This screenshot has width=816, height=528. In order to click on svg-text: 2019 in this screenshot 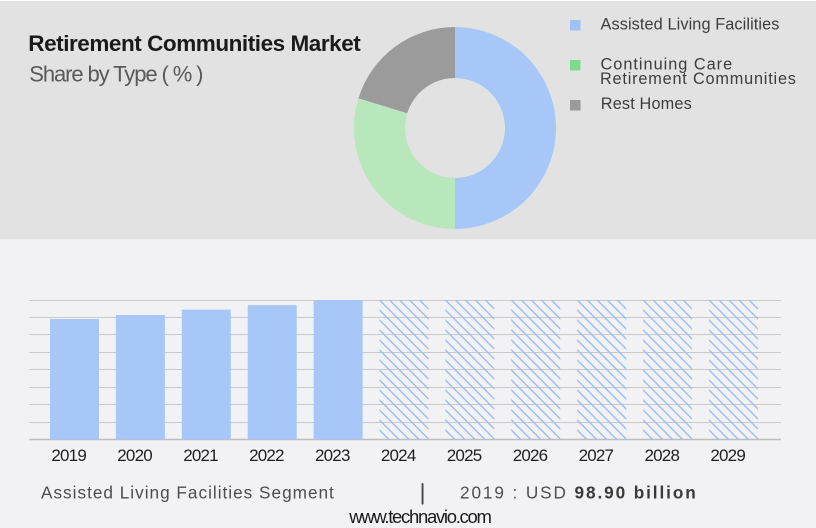, I will do `click(68, 455)`.